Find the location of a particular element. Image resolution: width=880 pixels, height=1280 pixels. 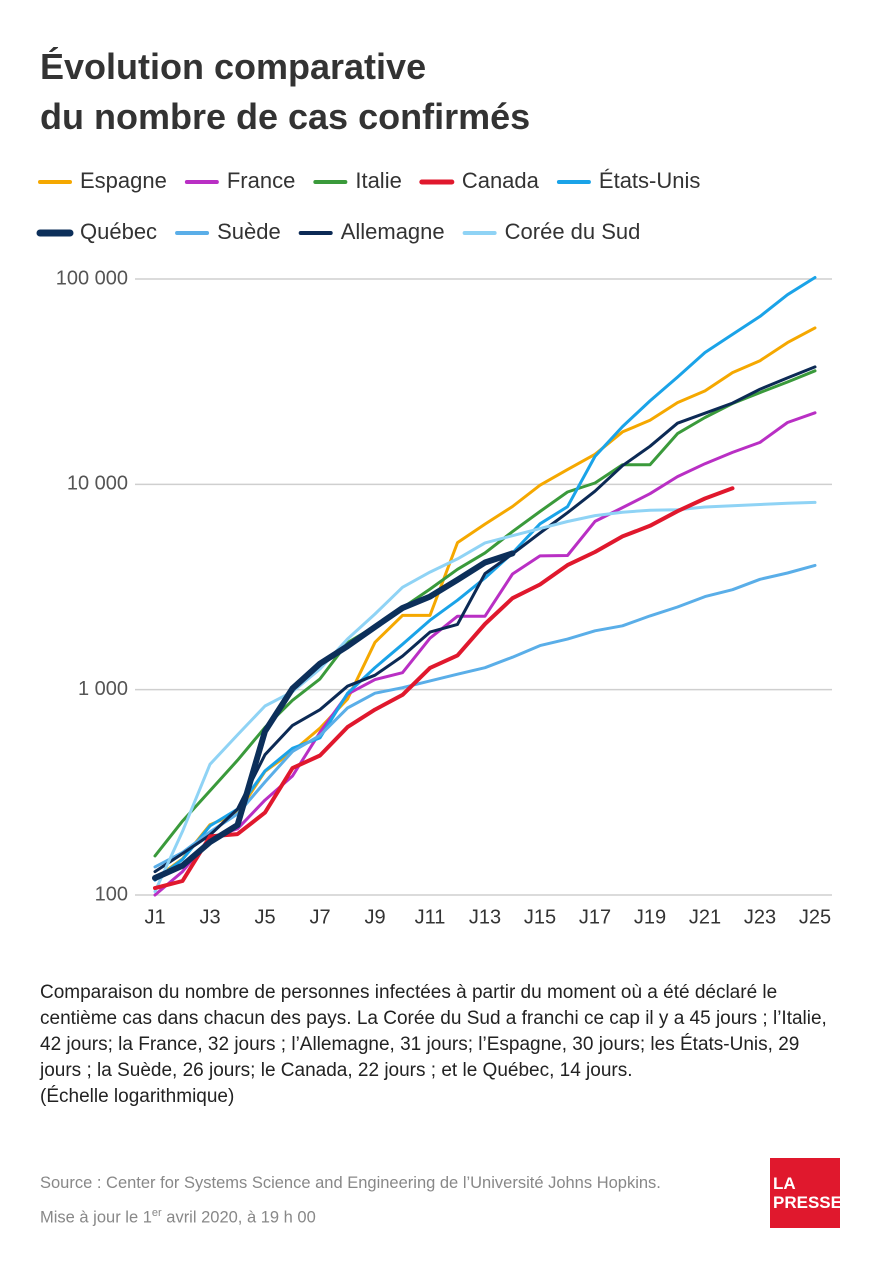

x-tick-label: J5 is located at coordinates (264, 917).